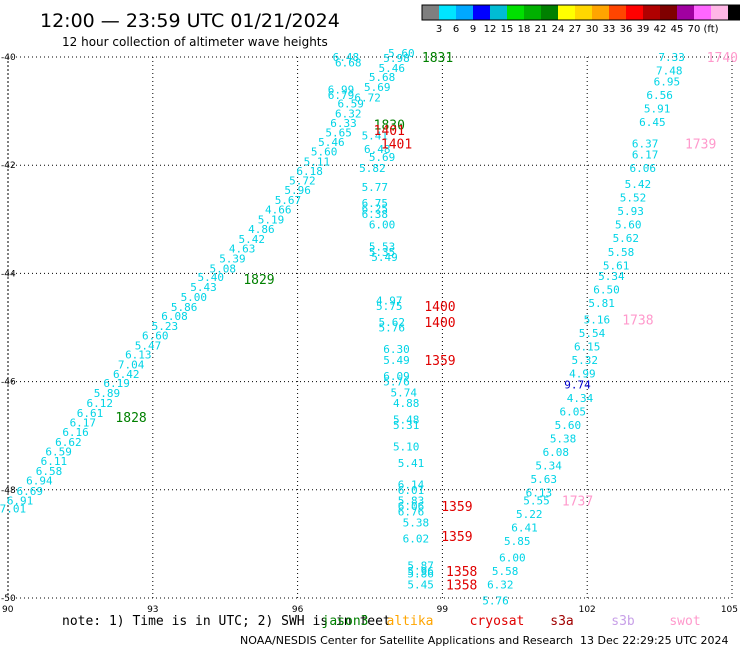  What do you see at coordinates (345, 621) in the screenshot?
I see `legend-item-jason3: jason3` at bounding box center [345, 621].